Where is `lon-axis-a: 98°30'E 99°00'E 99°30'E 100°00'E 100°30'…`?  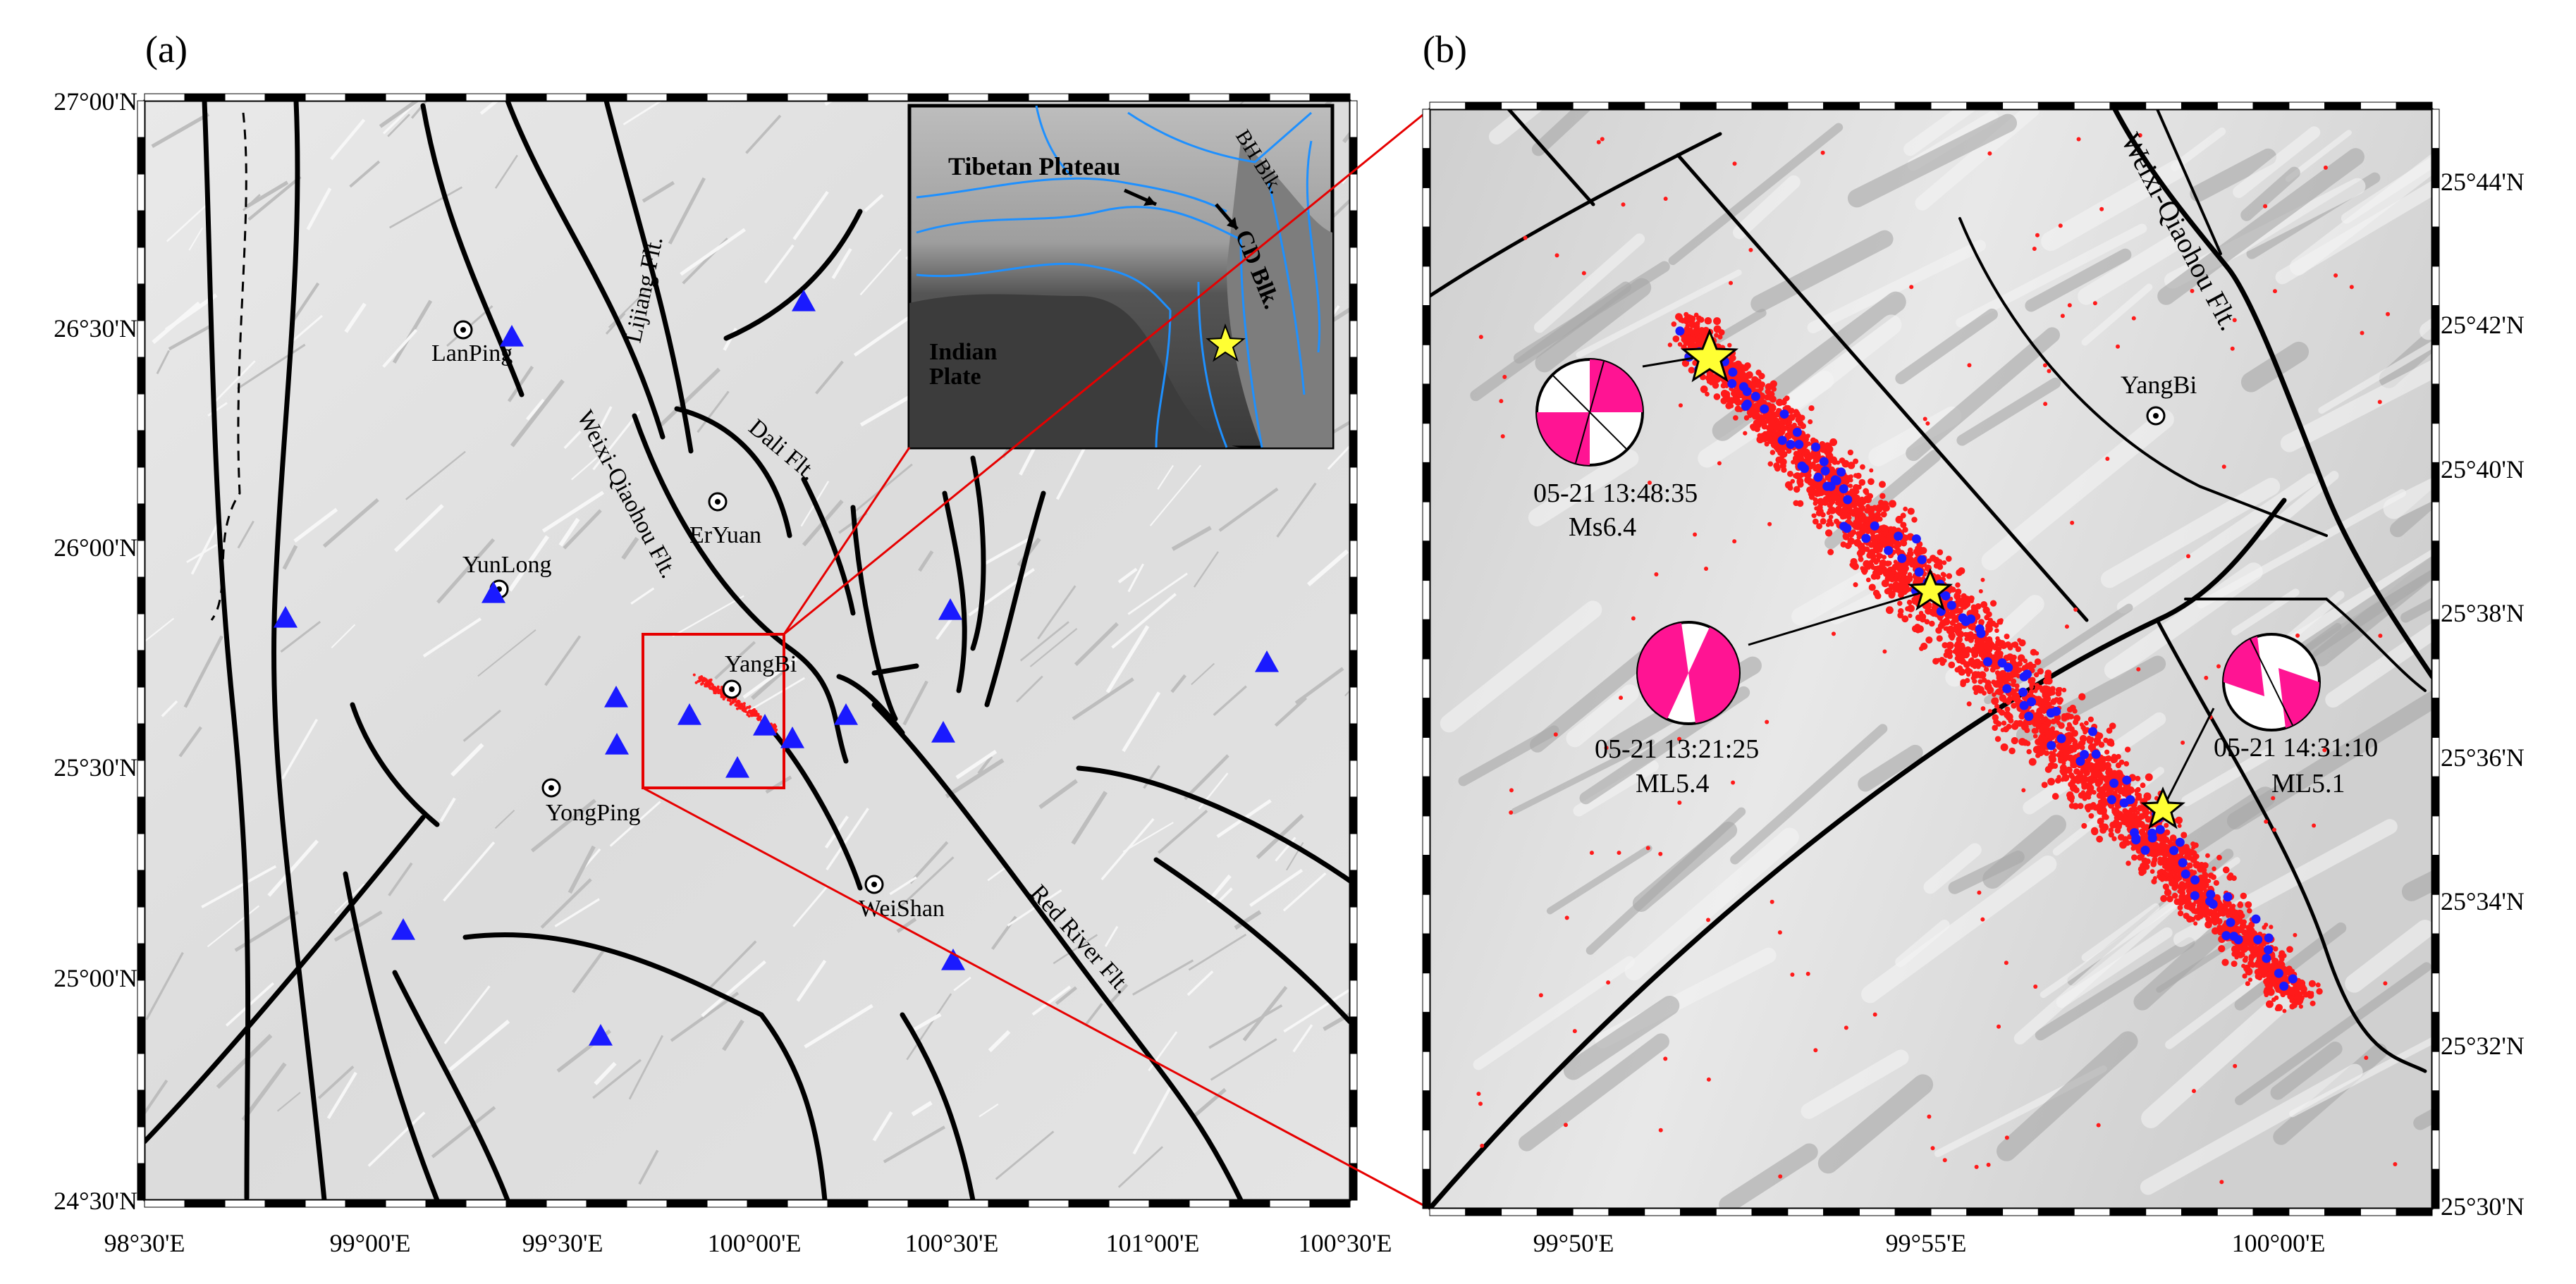 lon-axis-a: 98°30'E 99°00'E 99°30'E 100°00'E 100°30'… is located at coordinates (748, 1243).